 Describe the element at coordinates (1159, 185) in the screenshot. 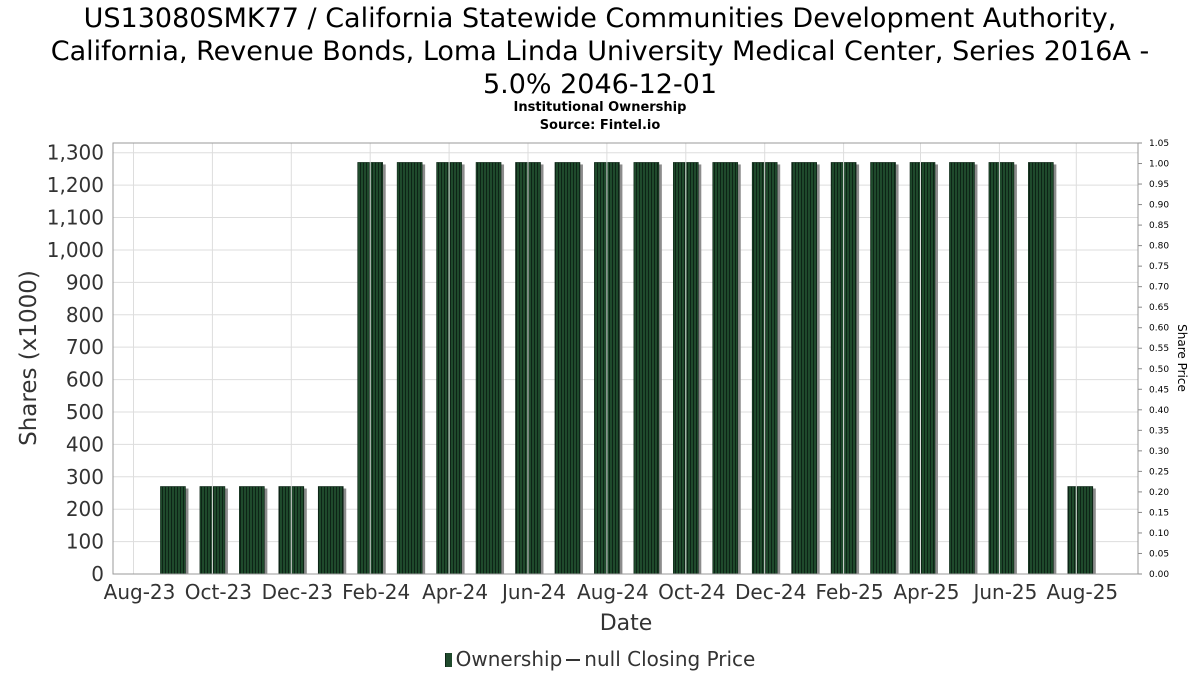

I see `y2-tick-label: 0.95` at that location.